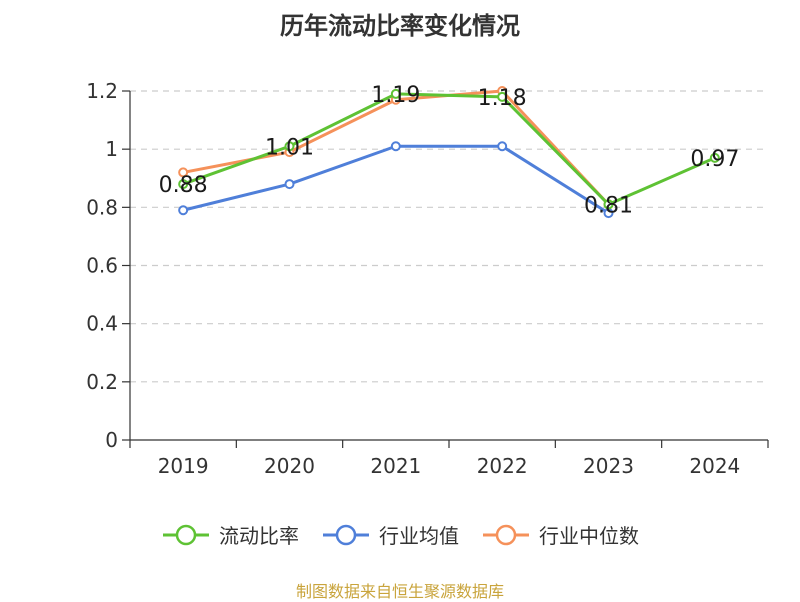  What do you see at coordinates (111, 440) in the screenshot?
I see `y-tick-label: 0` at bounding box center [111, 440].